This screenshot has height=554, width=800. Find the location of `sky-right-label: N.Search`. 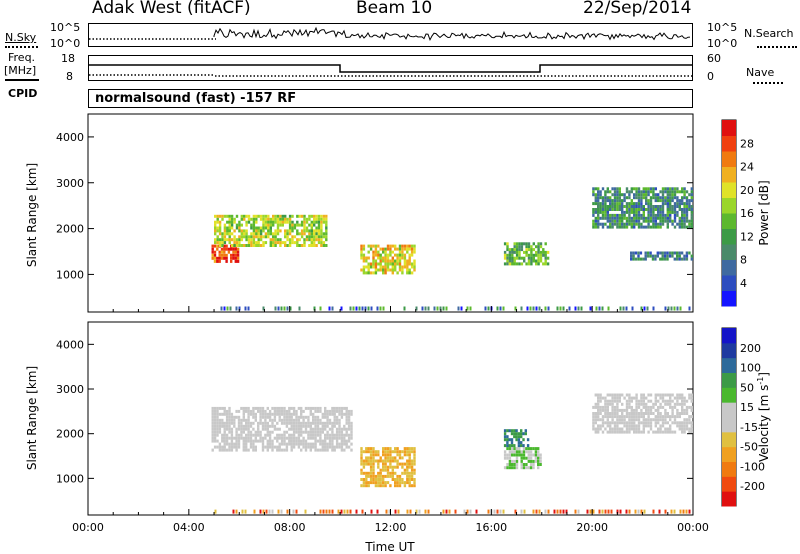

sky-right-label: N.Search is located at coordinates (769, 33).